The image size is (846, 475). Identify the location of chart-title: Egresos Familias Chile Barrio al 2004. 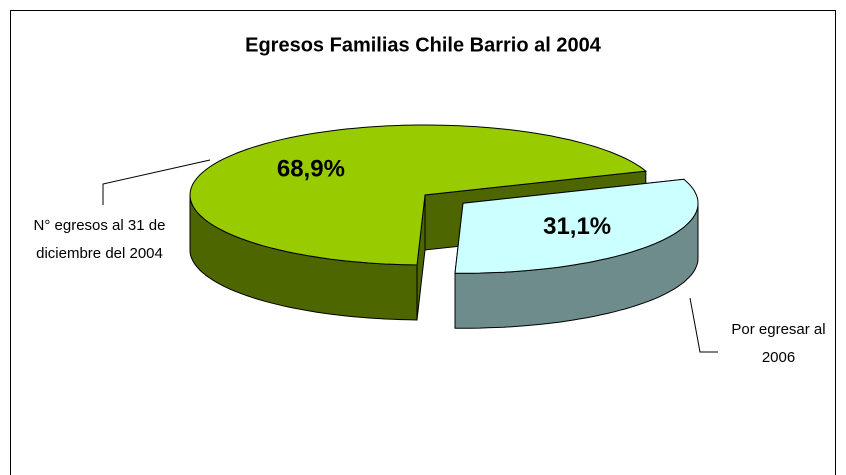
(423, 45).